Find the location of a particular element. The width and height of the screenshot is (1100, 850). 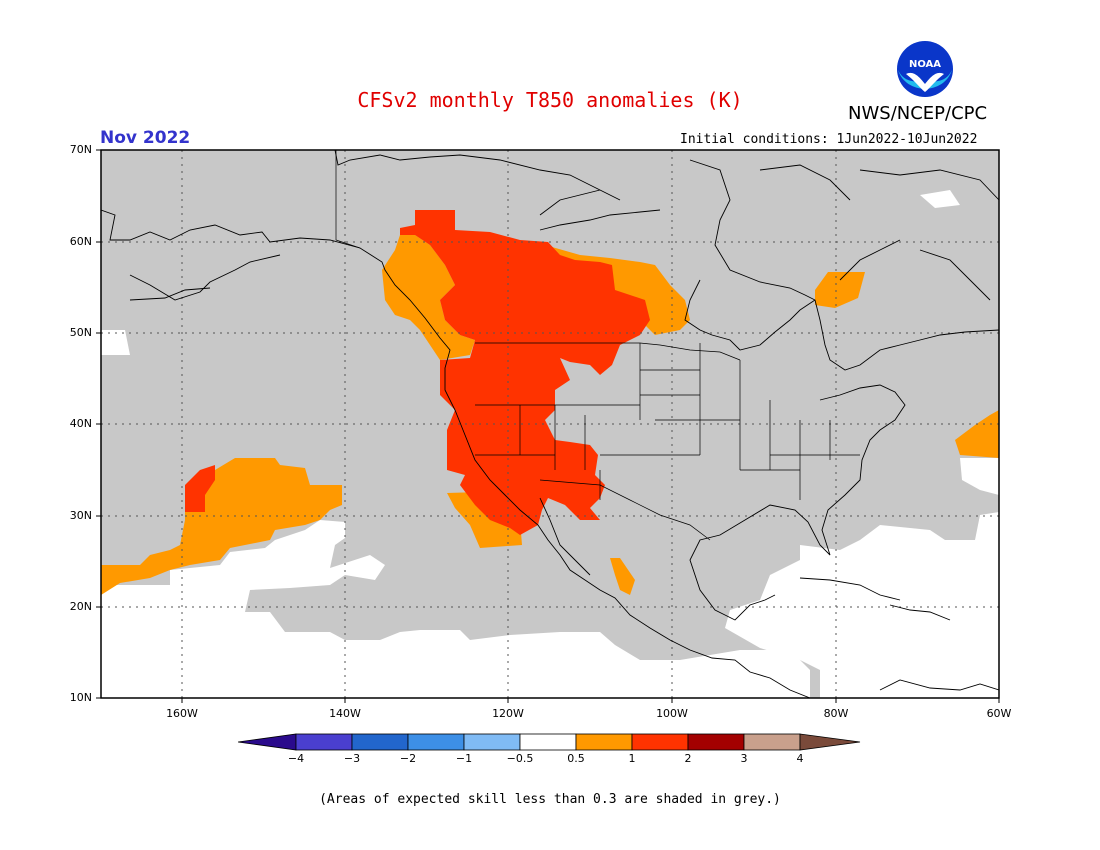

colorbar-label: −2 is located at coordinates (408, 758).